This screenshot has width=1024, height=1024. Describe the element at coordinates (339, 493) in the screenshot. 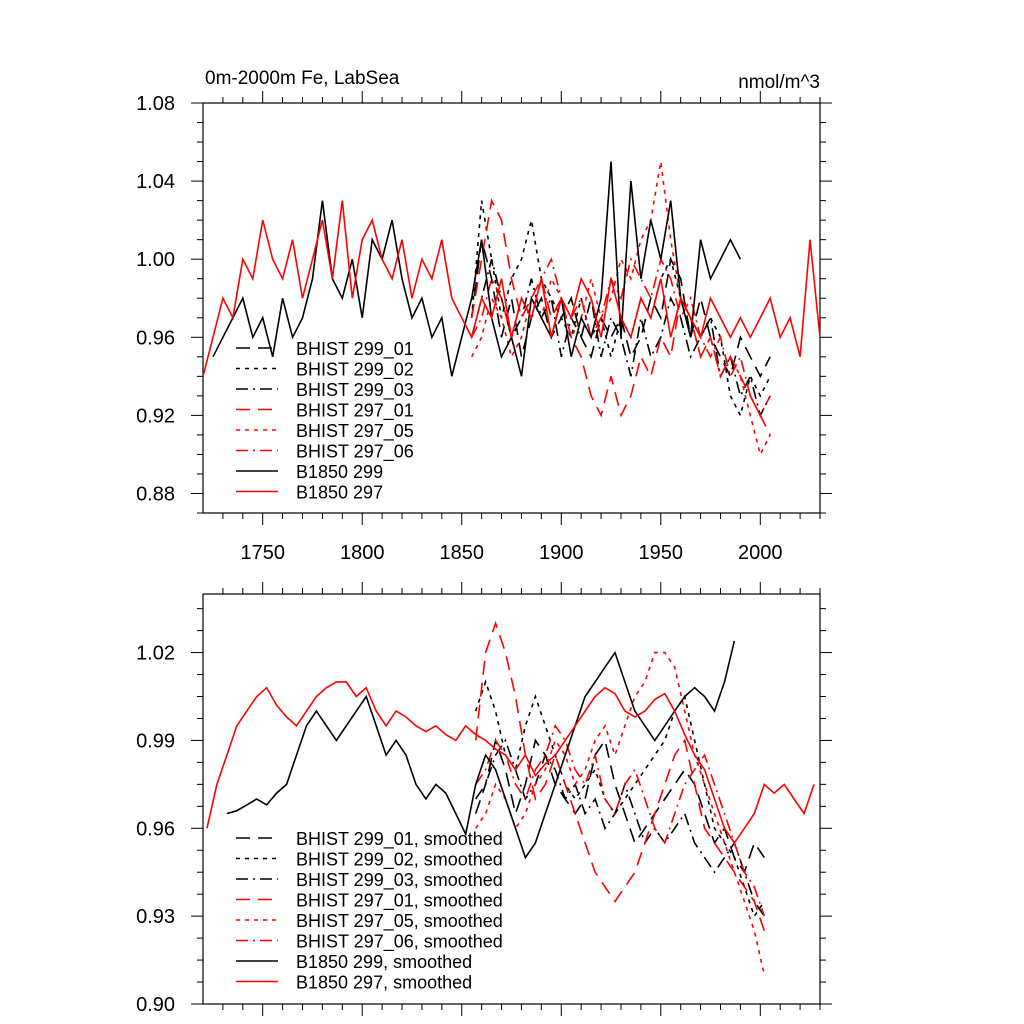

I see `legend-label: B1850 297` at that location.